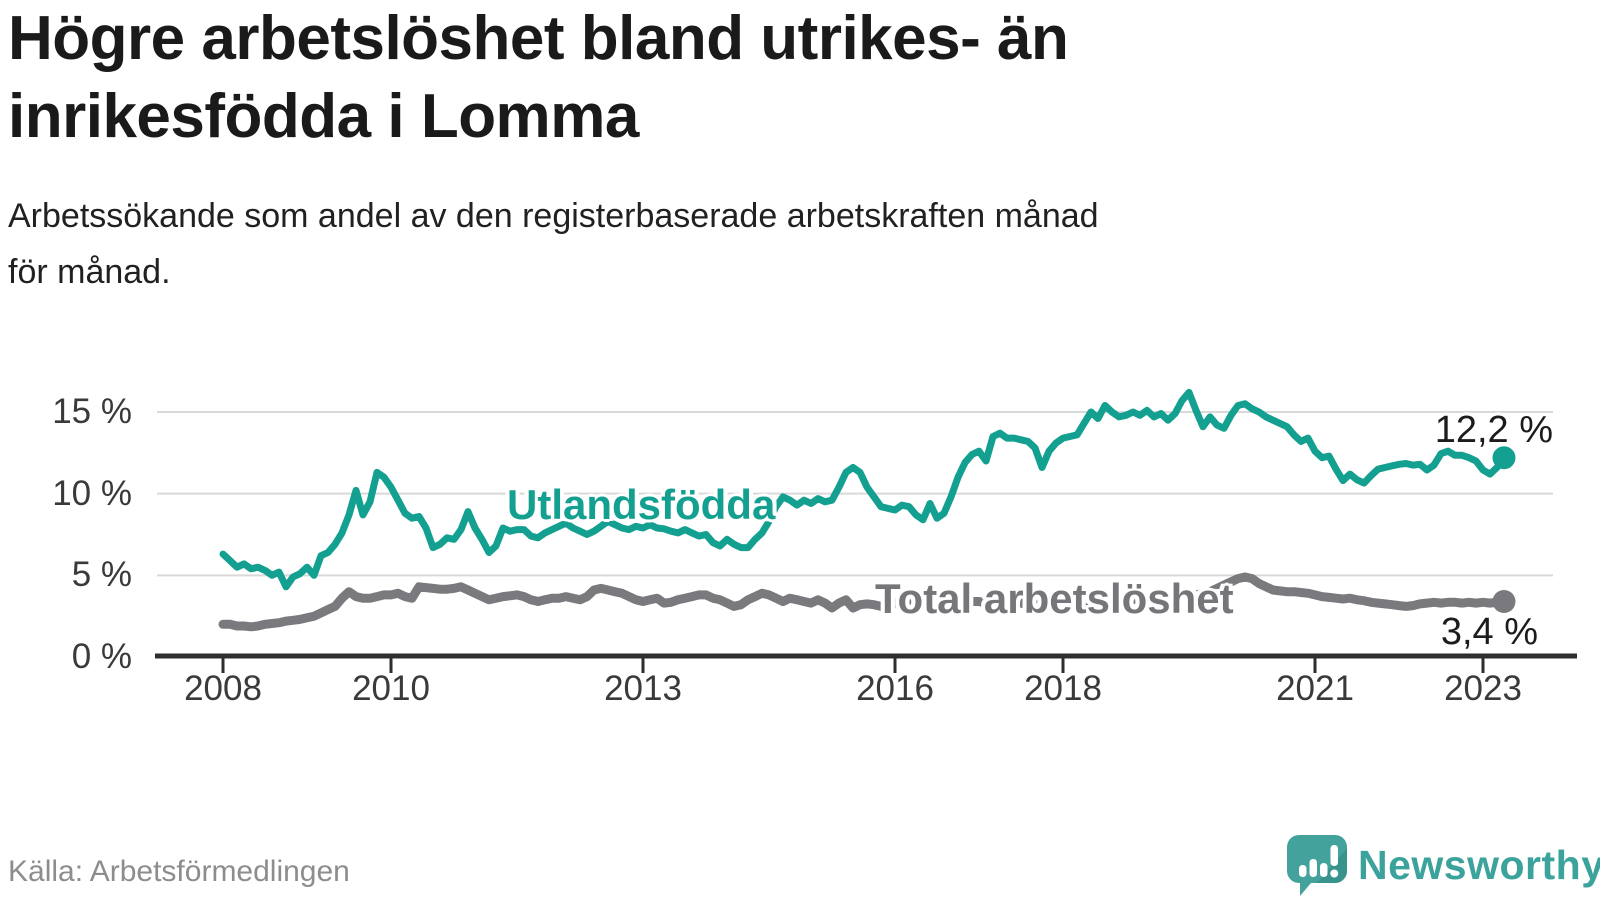 The width and height of the screenshot is (1600, 900). I want to click on series-label-utlandsfodda: Utlandsfödda, so click(641, 504).